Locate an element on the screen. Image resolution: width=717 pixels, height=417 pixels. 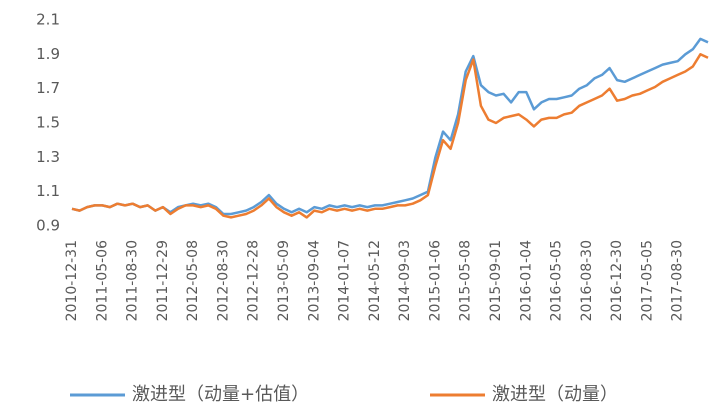
x-tick-label: 2016-08-30 is located at coordinates (587, 280).